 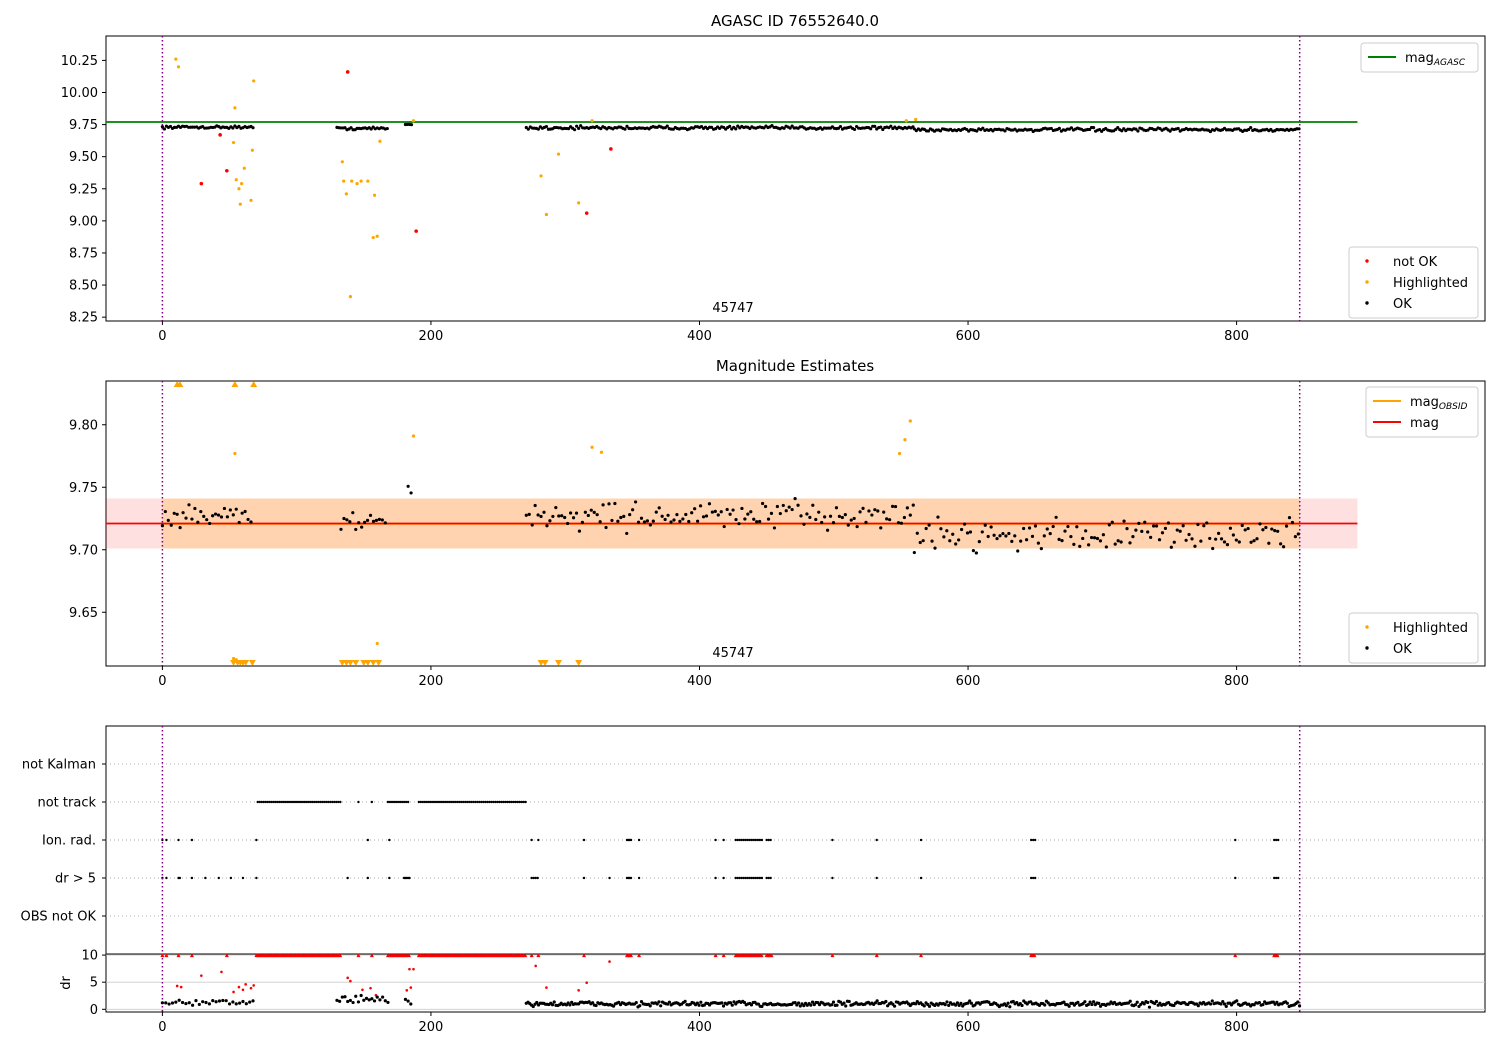 What do you see at coordinates (83, 125) in the screenshot?
I see `y-tick-label: 9.75` at bounding box center [83, 125].